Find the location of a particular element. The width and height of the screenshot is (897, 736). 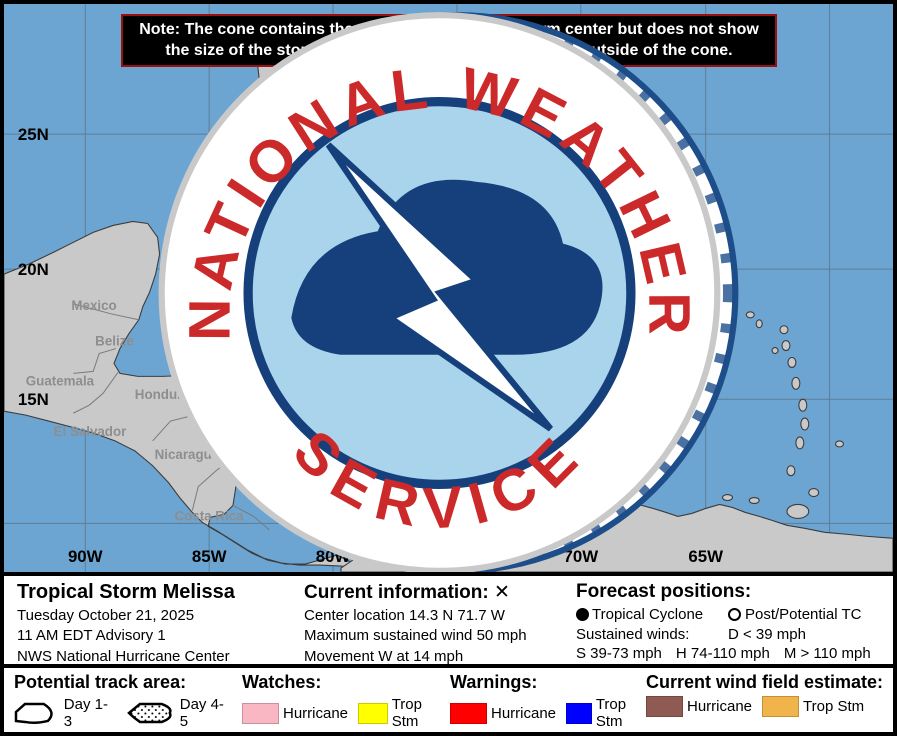

label-costa-rica: Costa Rica is located at coordinates (209, 515).